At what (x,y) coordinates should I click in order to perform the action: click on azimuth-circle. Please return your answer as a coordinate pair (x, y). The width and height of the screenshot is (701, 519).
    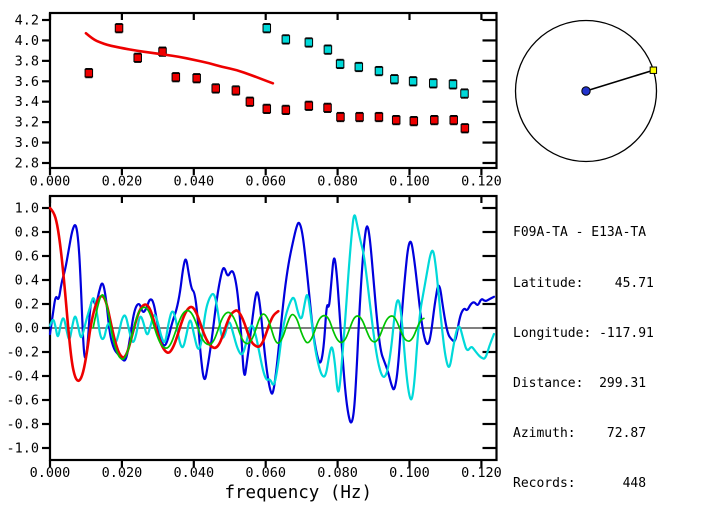
    Looking at the image, I should click on (586, 91).